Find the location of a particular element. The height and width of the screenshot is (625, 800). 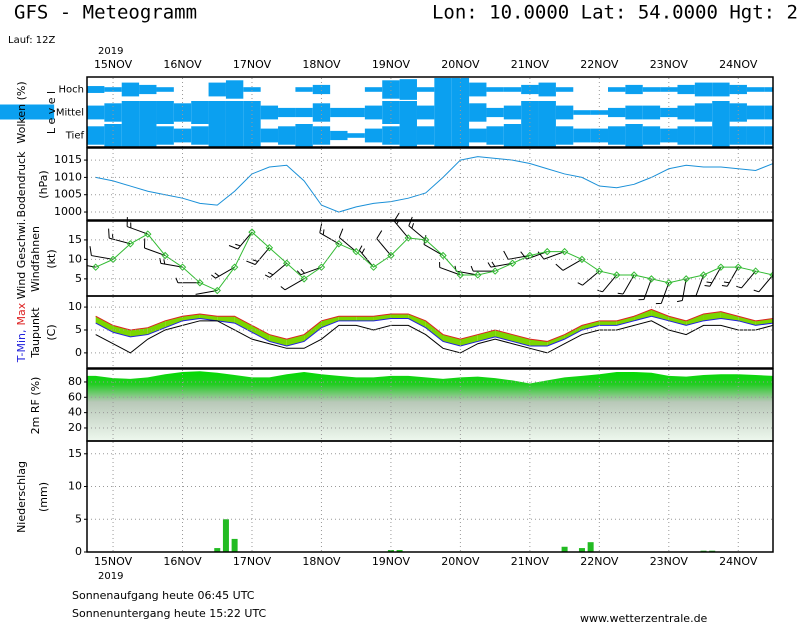

wind-line is located at coordinates (434, 261).